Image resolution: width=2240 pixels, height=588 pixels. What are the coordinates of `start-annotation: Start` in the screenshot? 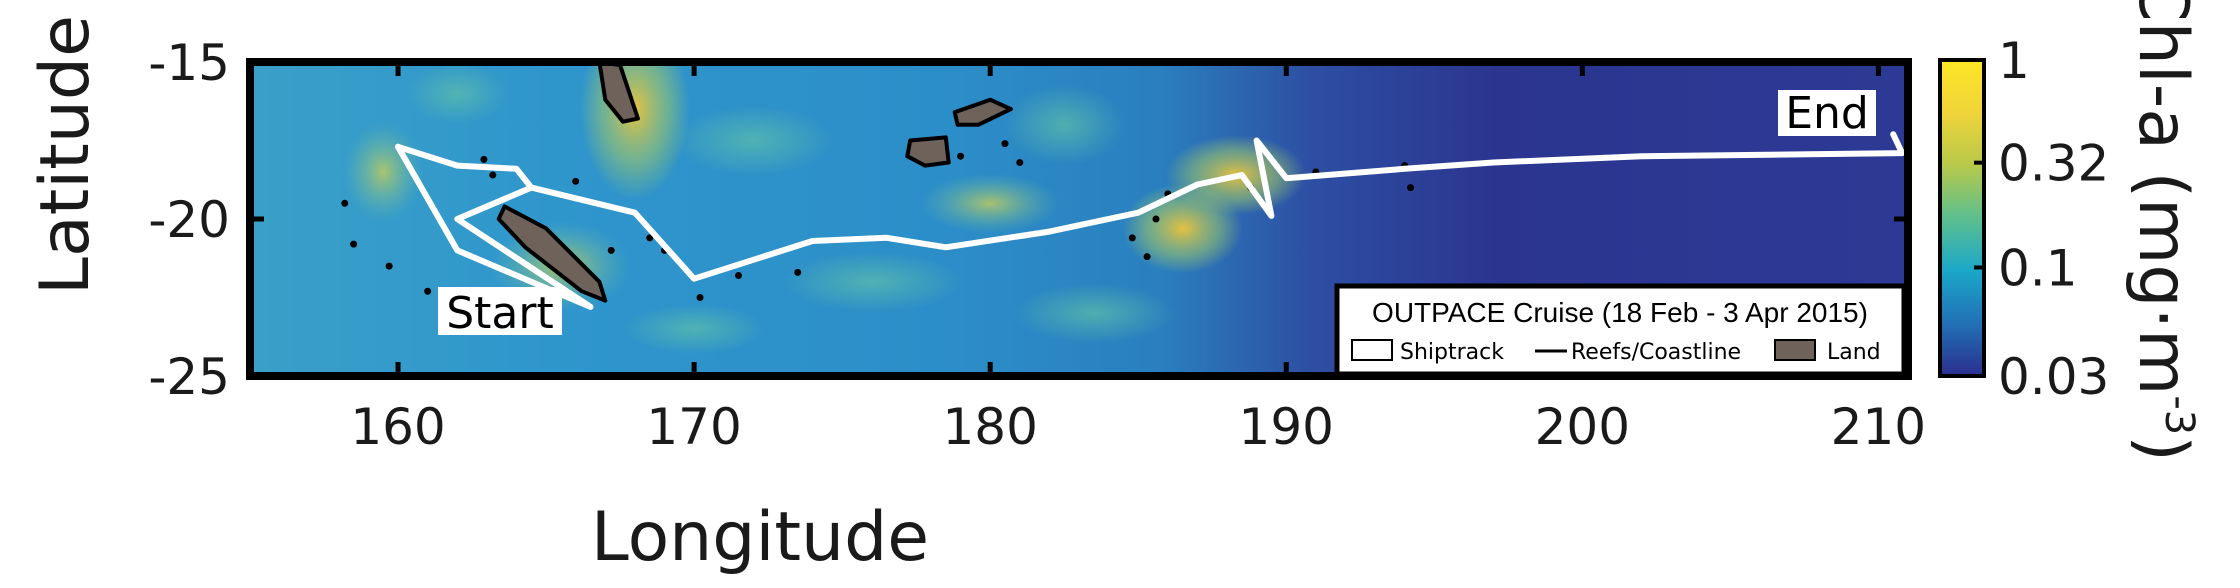 It's located at (500, 313).